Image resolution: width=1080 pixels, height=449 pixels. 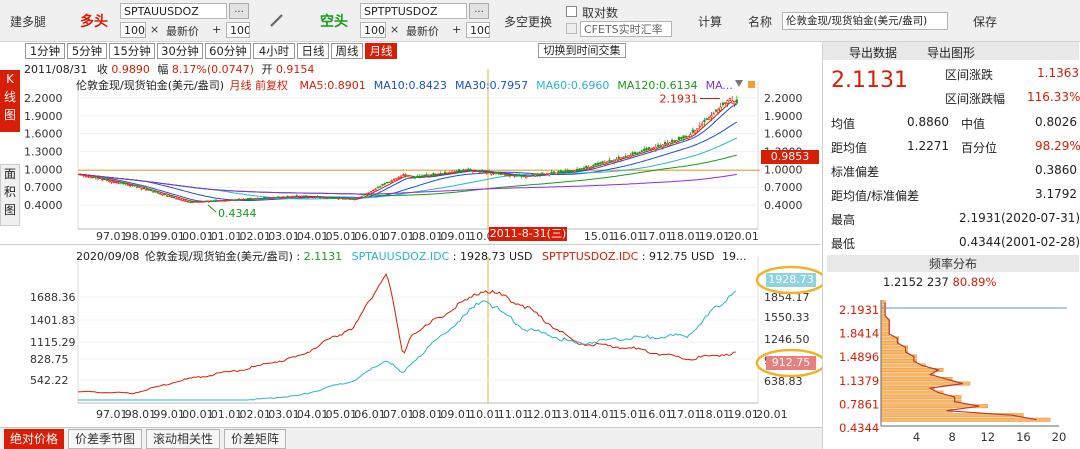 What do you see at coordinates (53, 342) in the screenshot?
I see `lower-ytick-left-3: 1115.29` at bounding box center [53, 342].